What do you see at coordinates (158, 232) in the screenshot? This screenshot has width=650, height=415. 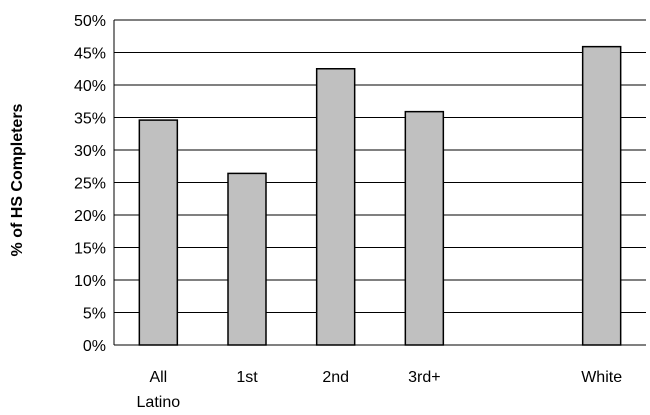 I see `bar-all-latino` at bounding box center [158, 232].